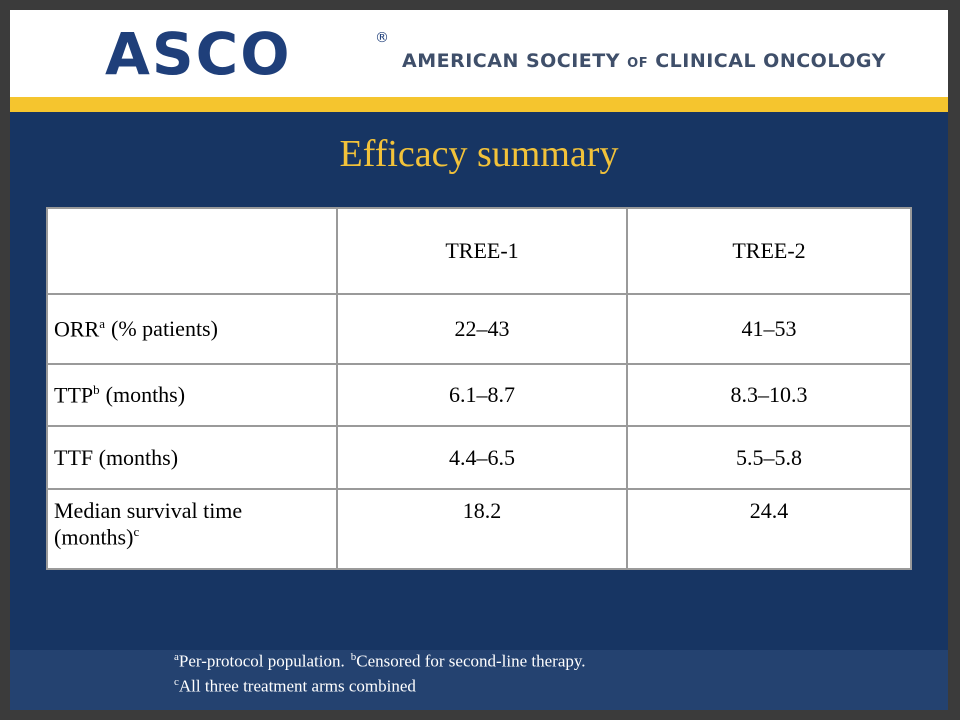  What do you see at coordinates (77, 329) in the screenshot?
I see `label: ORR` at bounding box center [77, 329].